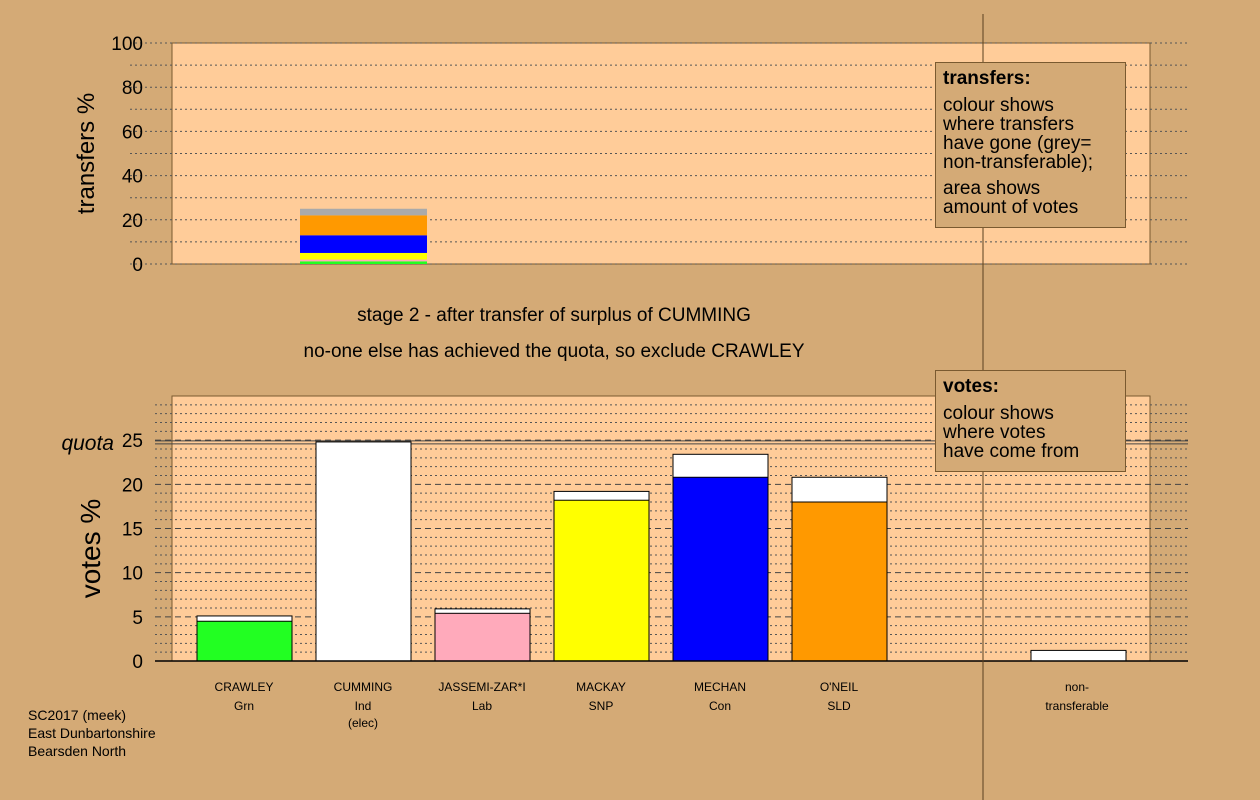 This screenshot has width=1260, height=800. Describe the element at coordinates (362, 723) in the screenshot. I see `candidate-note: (elec)` at that location.